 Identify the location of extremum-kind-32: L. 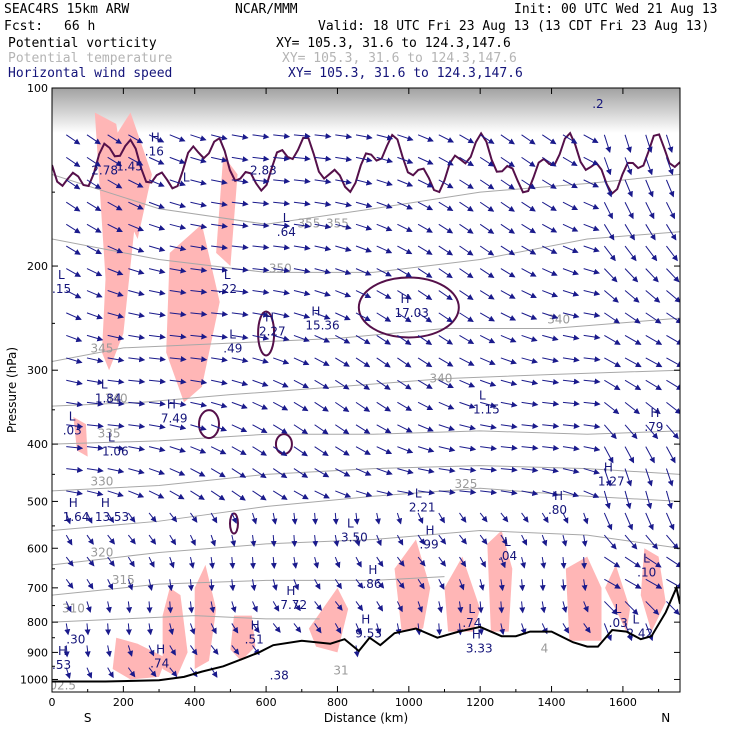
(635, 620).